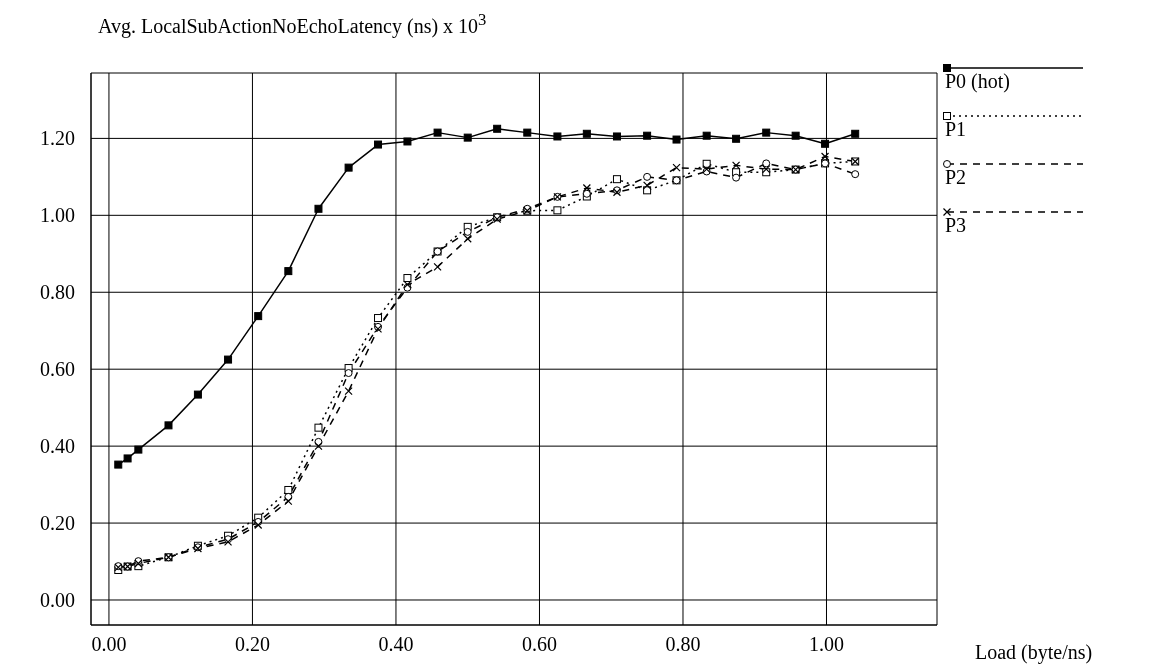 This screenshot has height=667, width=1155. Describe the element at coordinates (57, 369) in the screenshot. I see `y-tick-label: 0.60` at that location.